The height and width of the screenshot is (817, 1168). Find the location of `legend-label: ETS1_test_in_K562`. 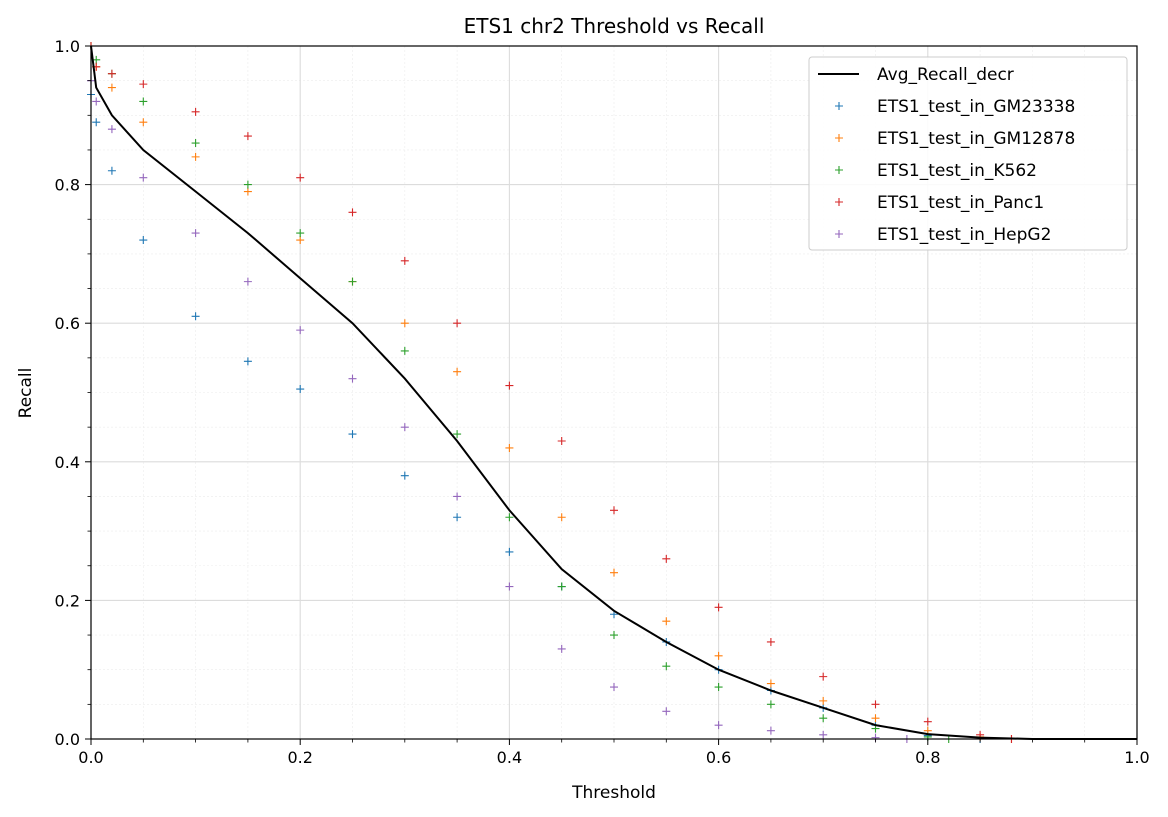

legend-label: ETS1_test_in_K562 is located at coordinates (957, 171).